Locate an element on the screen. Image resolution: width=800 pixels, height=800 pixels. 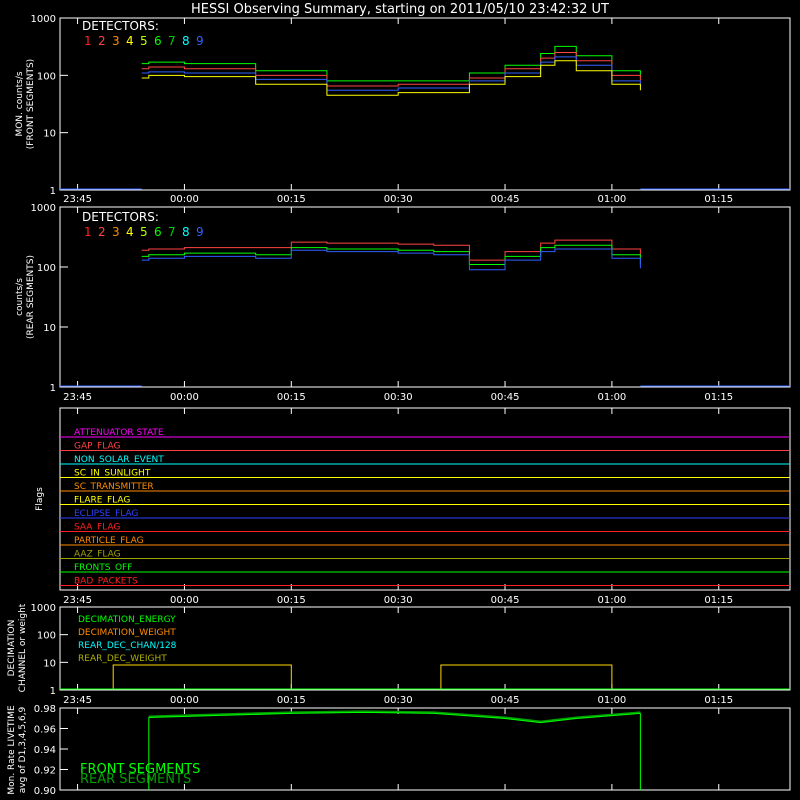
flag-label: GAP_FLAG is located at coordinates (97, 447).